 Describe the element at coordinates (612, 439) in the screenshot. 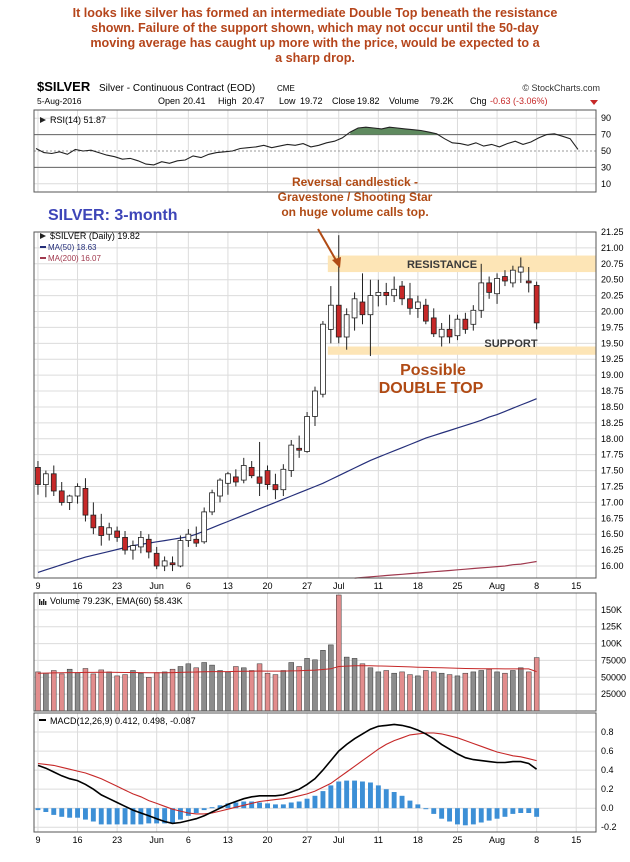

I see `price-tick-label: 18.00` at that location.